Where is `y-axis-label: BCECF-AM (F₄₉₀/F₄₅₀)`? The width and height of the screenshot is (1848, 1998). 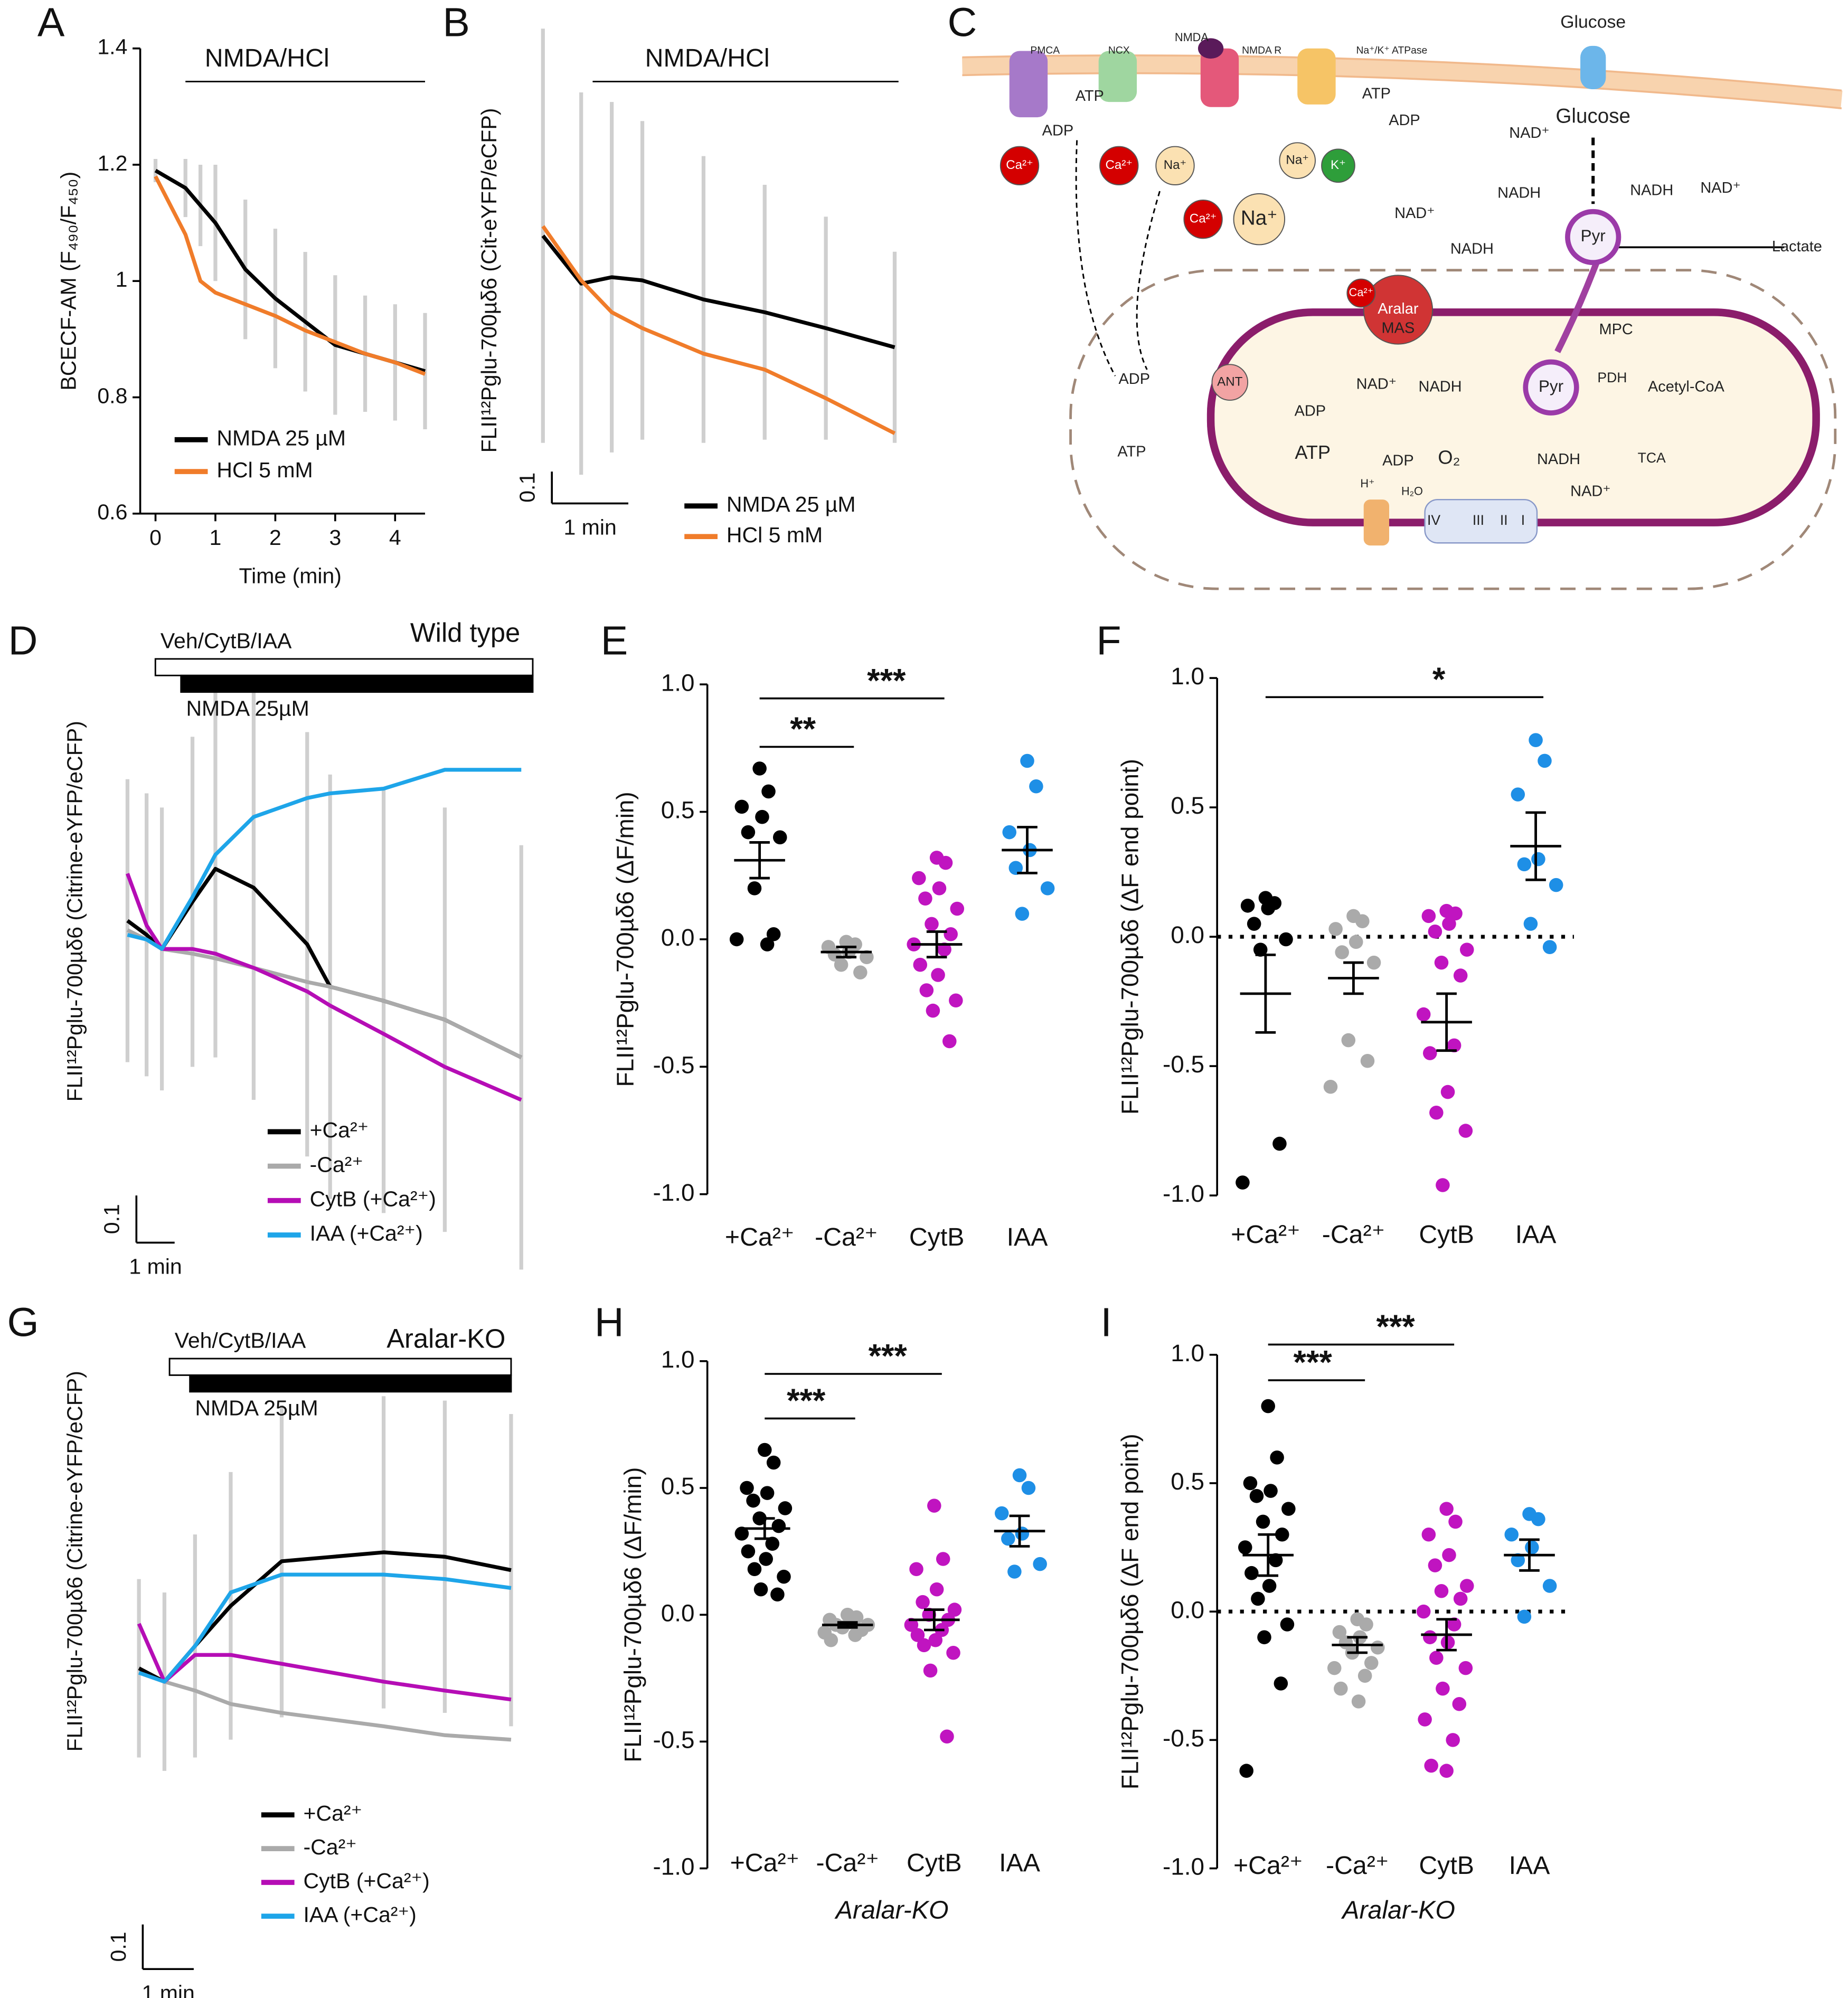 y-axis-label: BCECF-AM (F₄₉₀/F₄₅₀) is located at coordinates (69, 282).